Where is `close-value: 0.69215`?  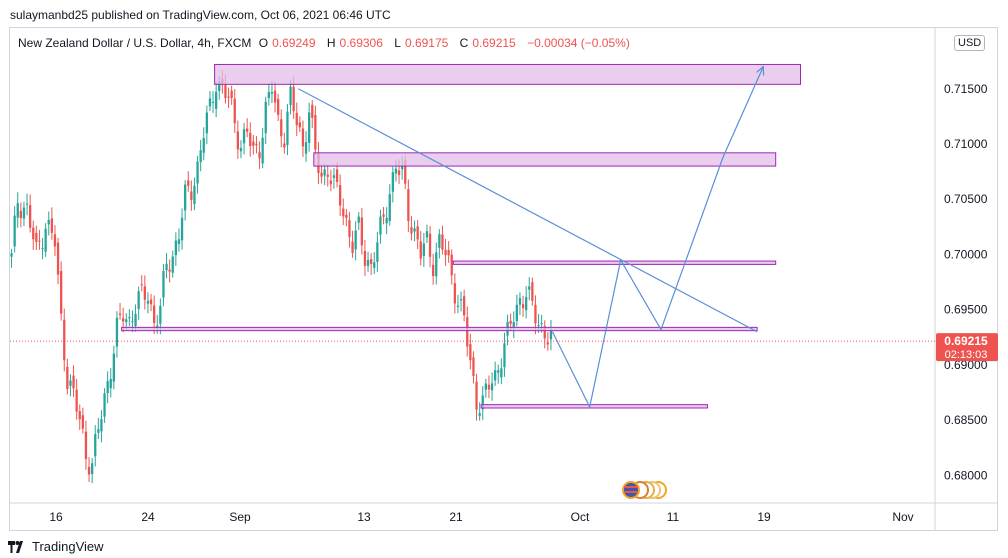
close-value: 0.69215 is located at coordinates (494, 43).